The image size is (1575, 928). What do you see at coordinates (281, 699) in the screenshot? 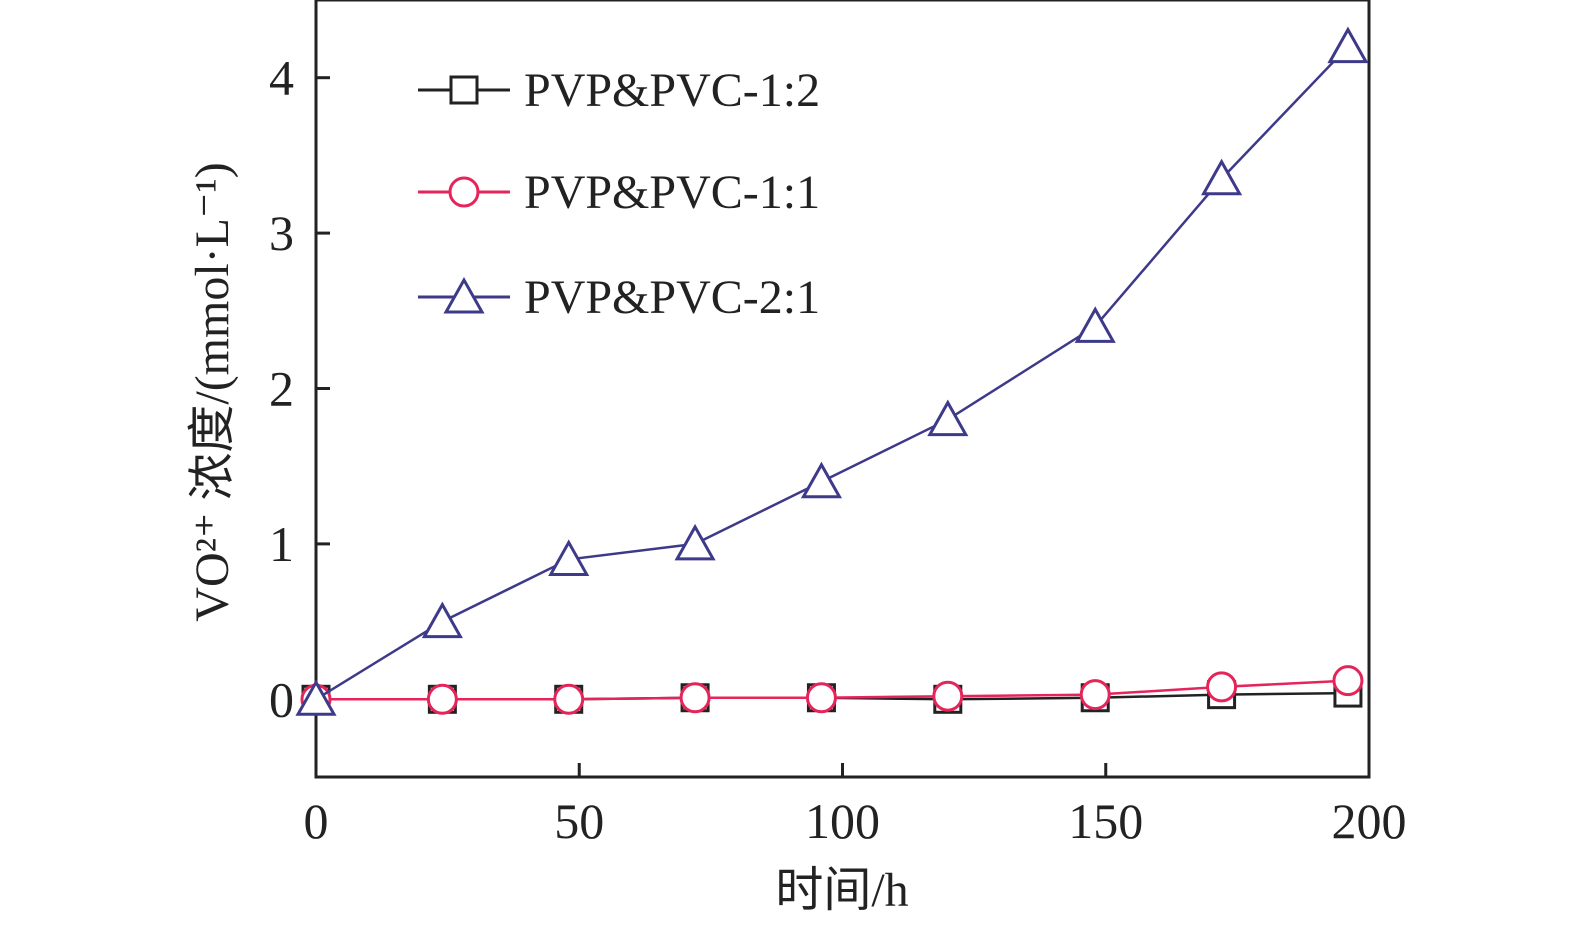
I see `y-tick-label: 0` at bounding box center [281, 699].